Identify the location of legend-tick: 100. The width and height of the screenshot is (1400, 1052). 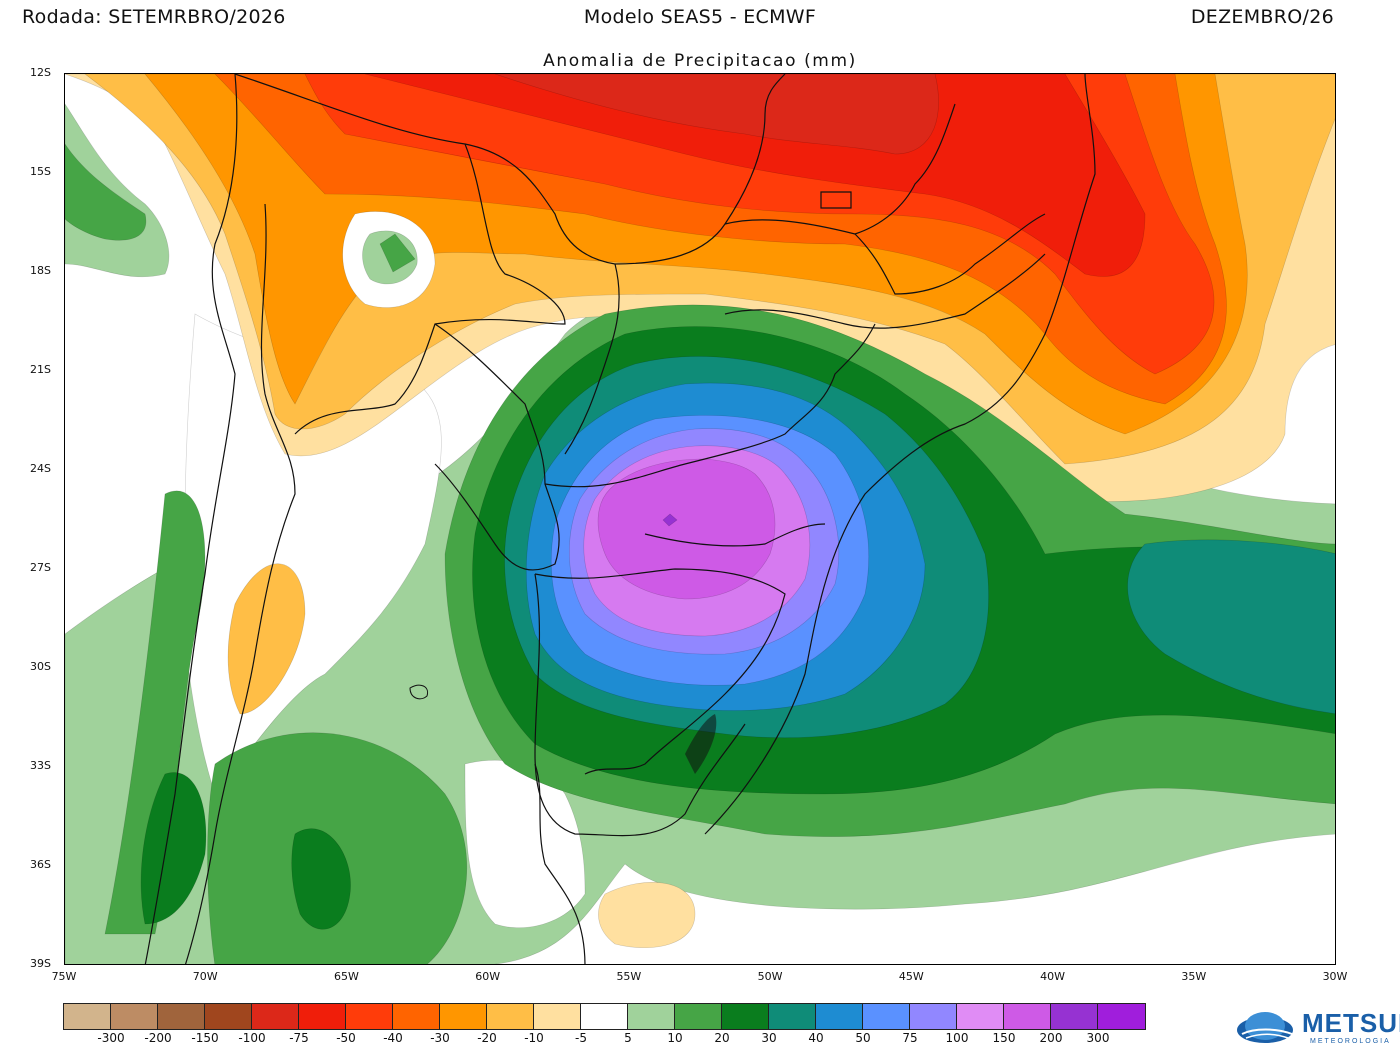
(957, 1038).